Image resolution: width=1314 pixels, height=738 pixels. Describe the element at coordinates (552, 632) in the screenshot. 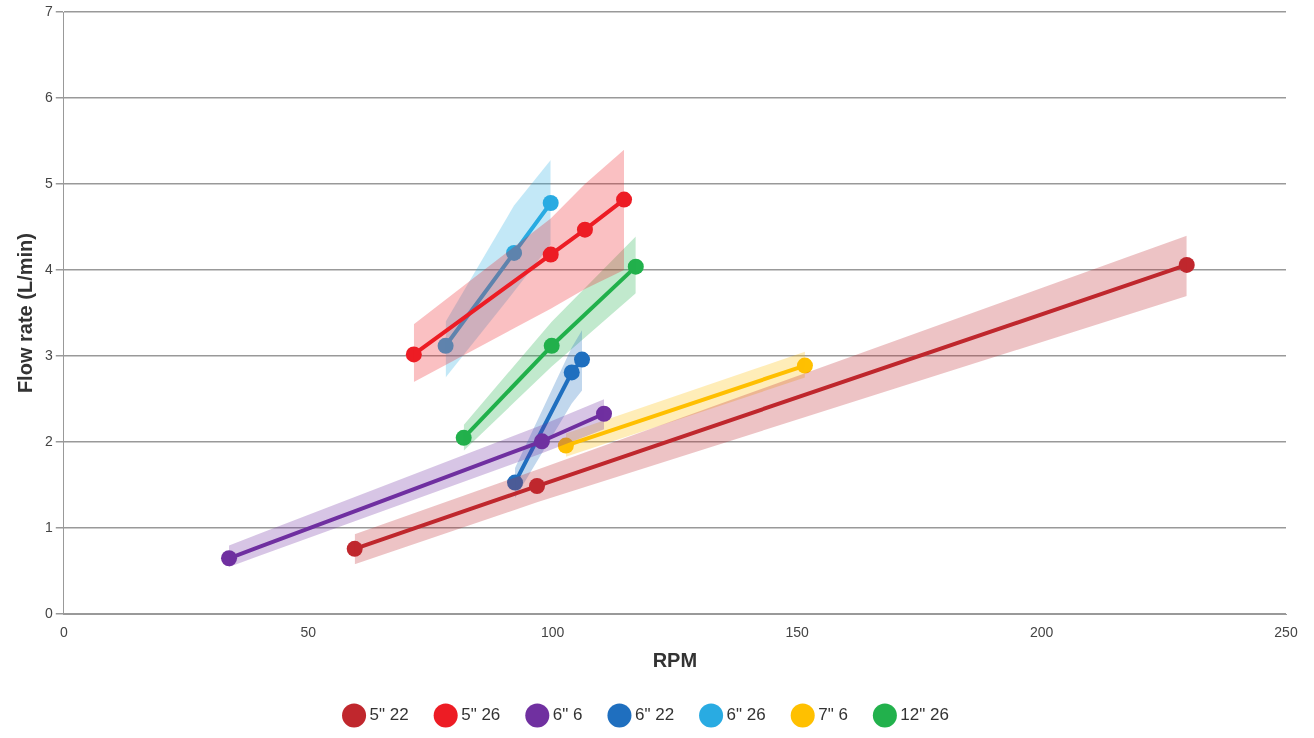

I see `x-tick-label: 100` at that location.